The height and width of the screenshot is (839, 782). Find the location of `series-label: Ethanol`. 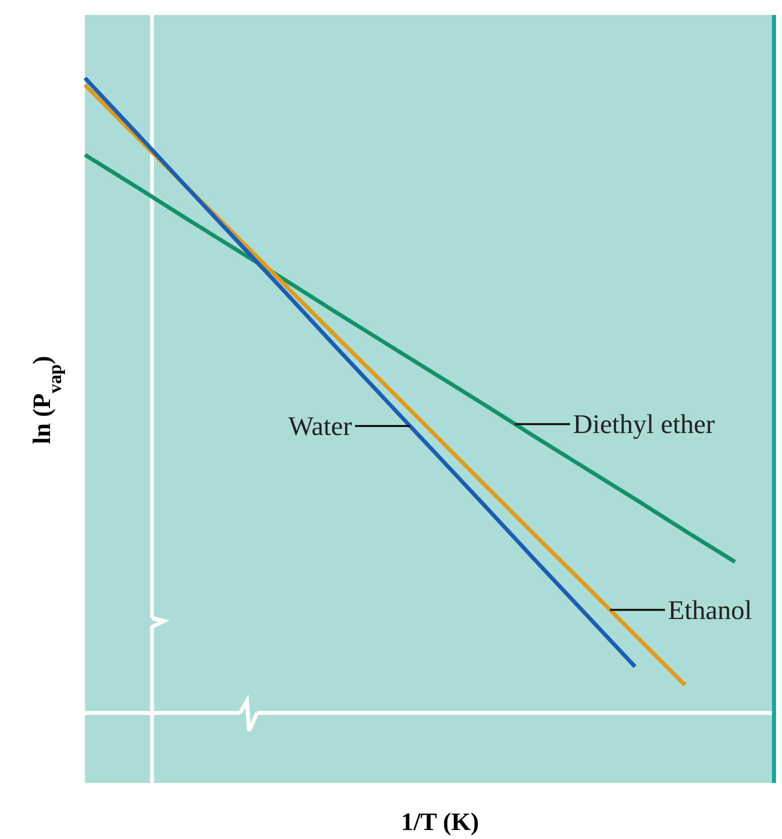

series-label: Ethanol is located at coordinates (710, 609).